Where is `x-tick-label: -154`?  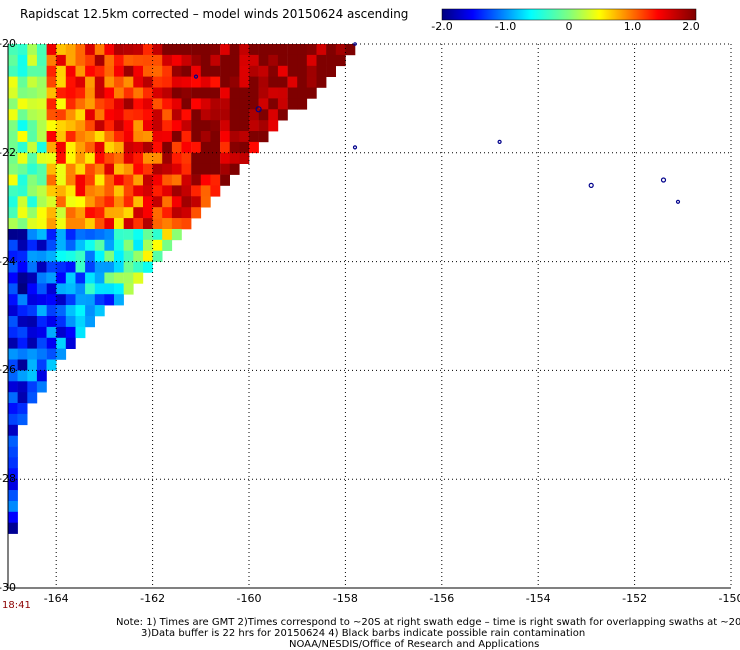 x-tick-label: -154 is located at coordinates (538, 598).